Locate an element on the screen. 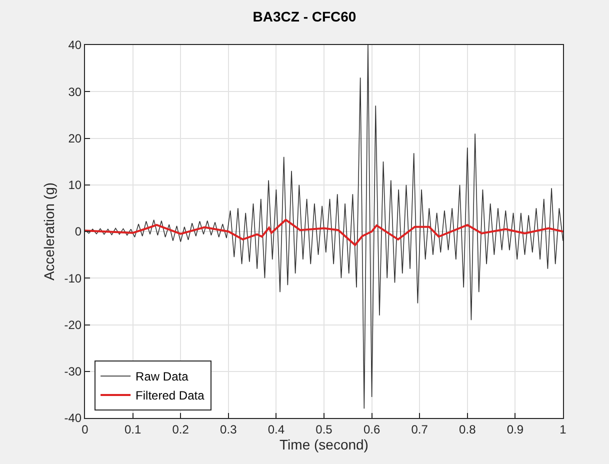 The image size is (609, 464). x-tick-label: 0.4 is located at coordinates (276, 429).